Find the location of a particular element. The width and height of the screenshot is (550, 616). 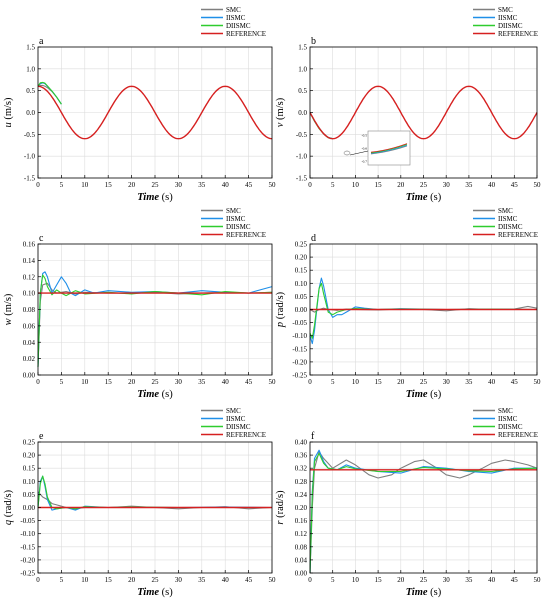

legend-label-reference: REFERENCE is located at coordinates (518, 235).